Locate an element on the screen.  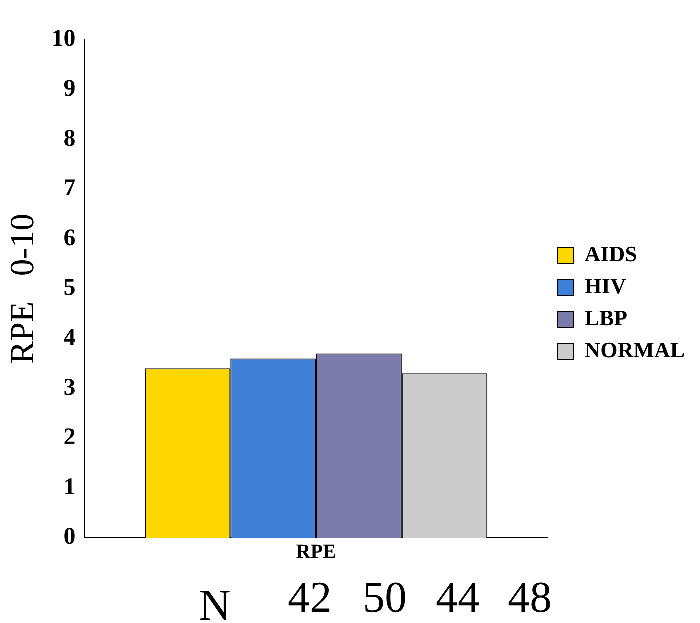
y-tick-label: 5 is located at coordinates (70, 288).